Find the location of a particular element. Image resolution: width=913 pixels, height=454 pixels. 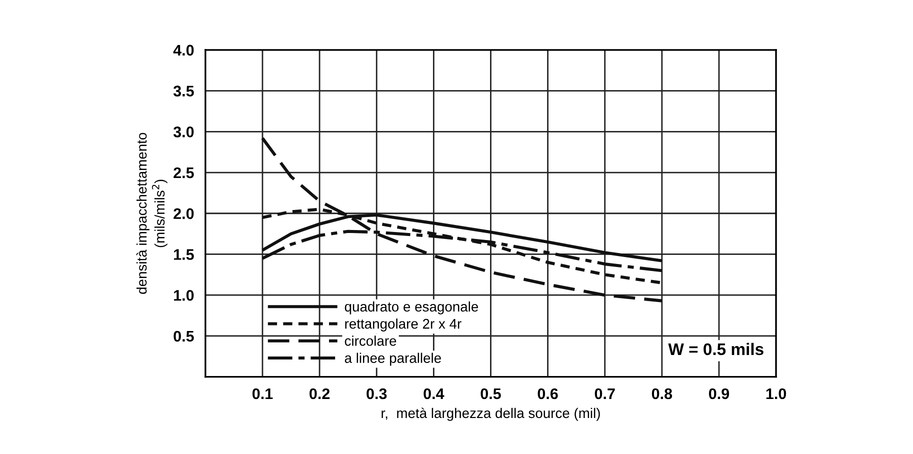

legend-label: rettangolare 2r x 4r is located at coordinates (403, 325).